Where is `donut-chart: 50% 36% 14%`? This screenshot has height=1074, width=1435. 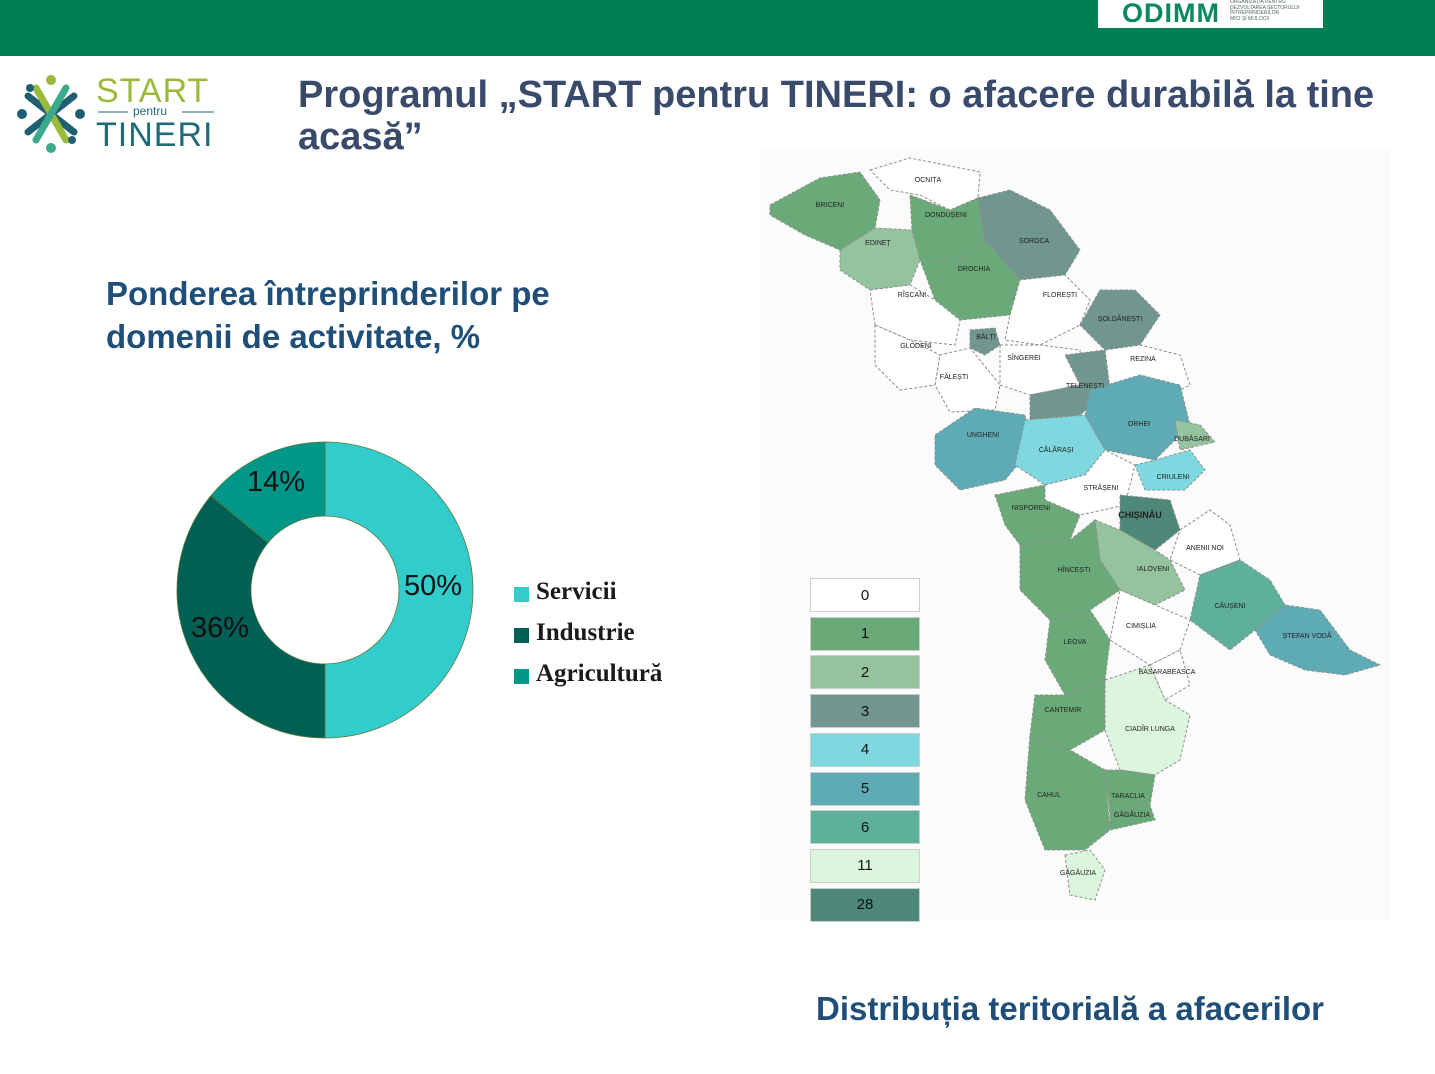 donut-chart: 50% 36% 14% is located at coordinates (325, 590).